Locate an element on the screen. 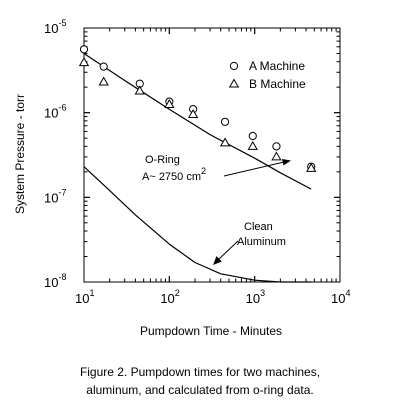 This screenshot has height=402, width=400. annotation-oring-line2: A~ 2750 cm2 is located at coordinates (174, 174).